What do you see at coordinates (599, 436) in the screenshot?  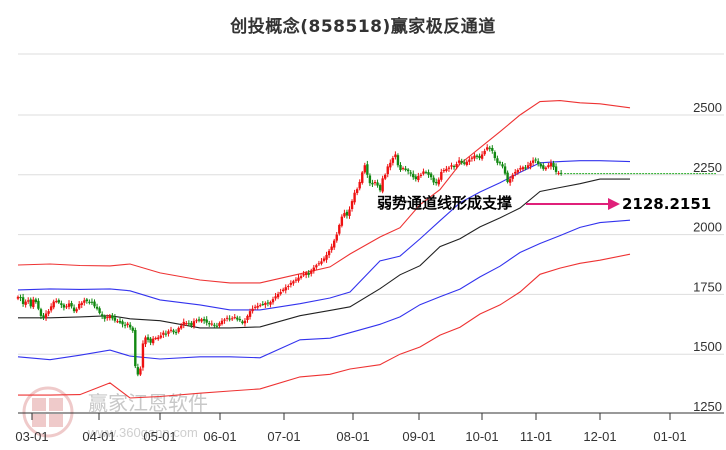 I see `x-tick-label: 12-01` at bounding box center [599, 436].